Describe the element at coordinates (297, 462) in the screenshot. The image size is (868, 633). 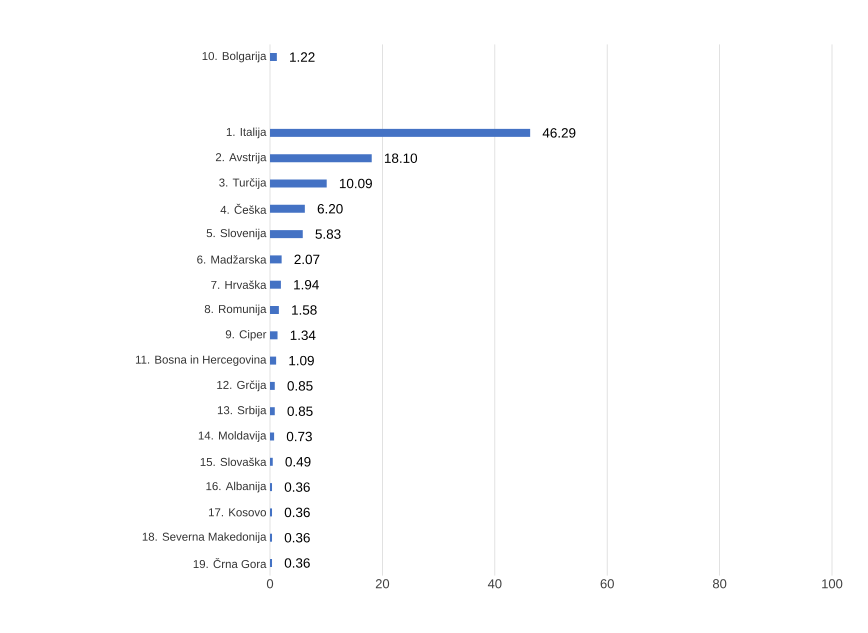
I see `data-label: 0.49` at that location.